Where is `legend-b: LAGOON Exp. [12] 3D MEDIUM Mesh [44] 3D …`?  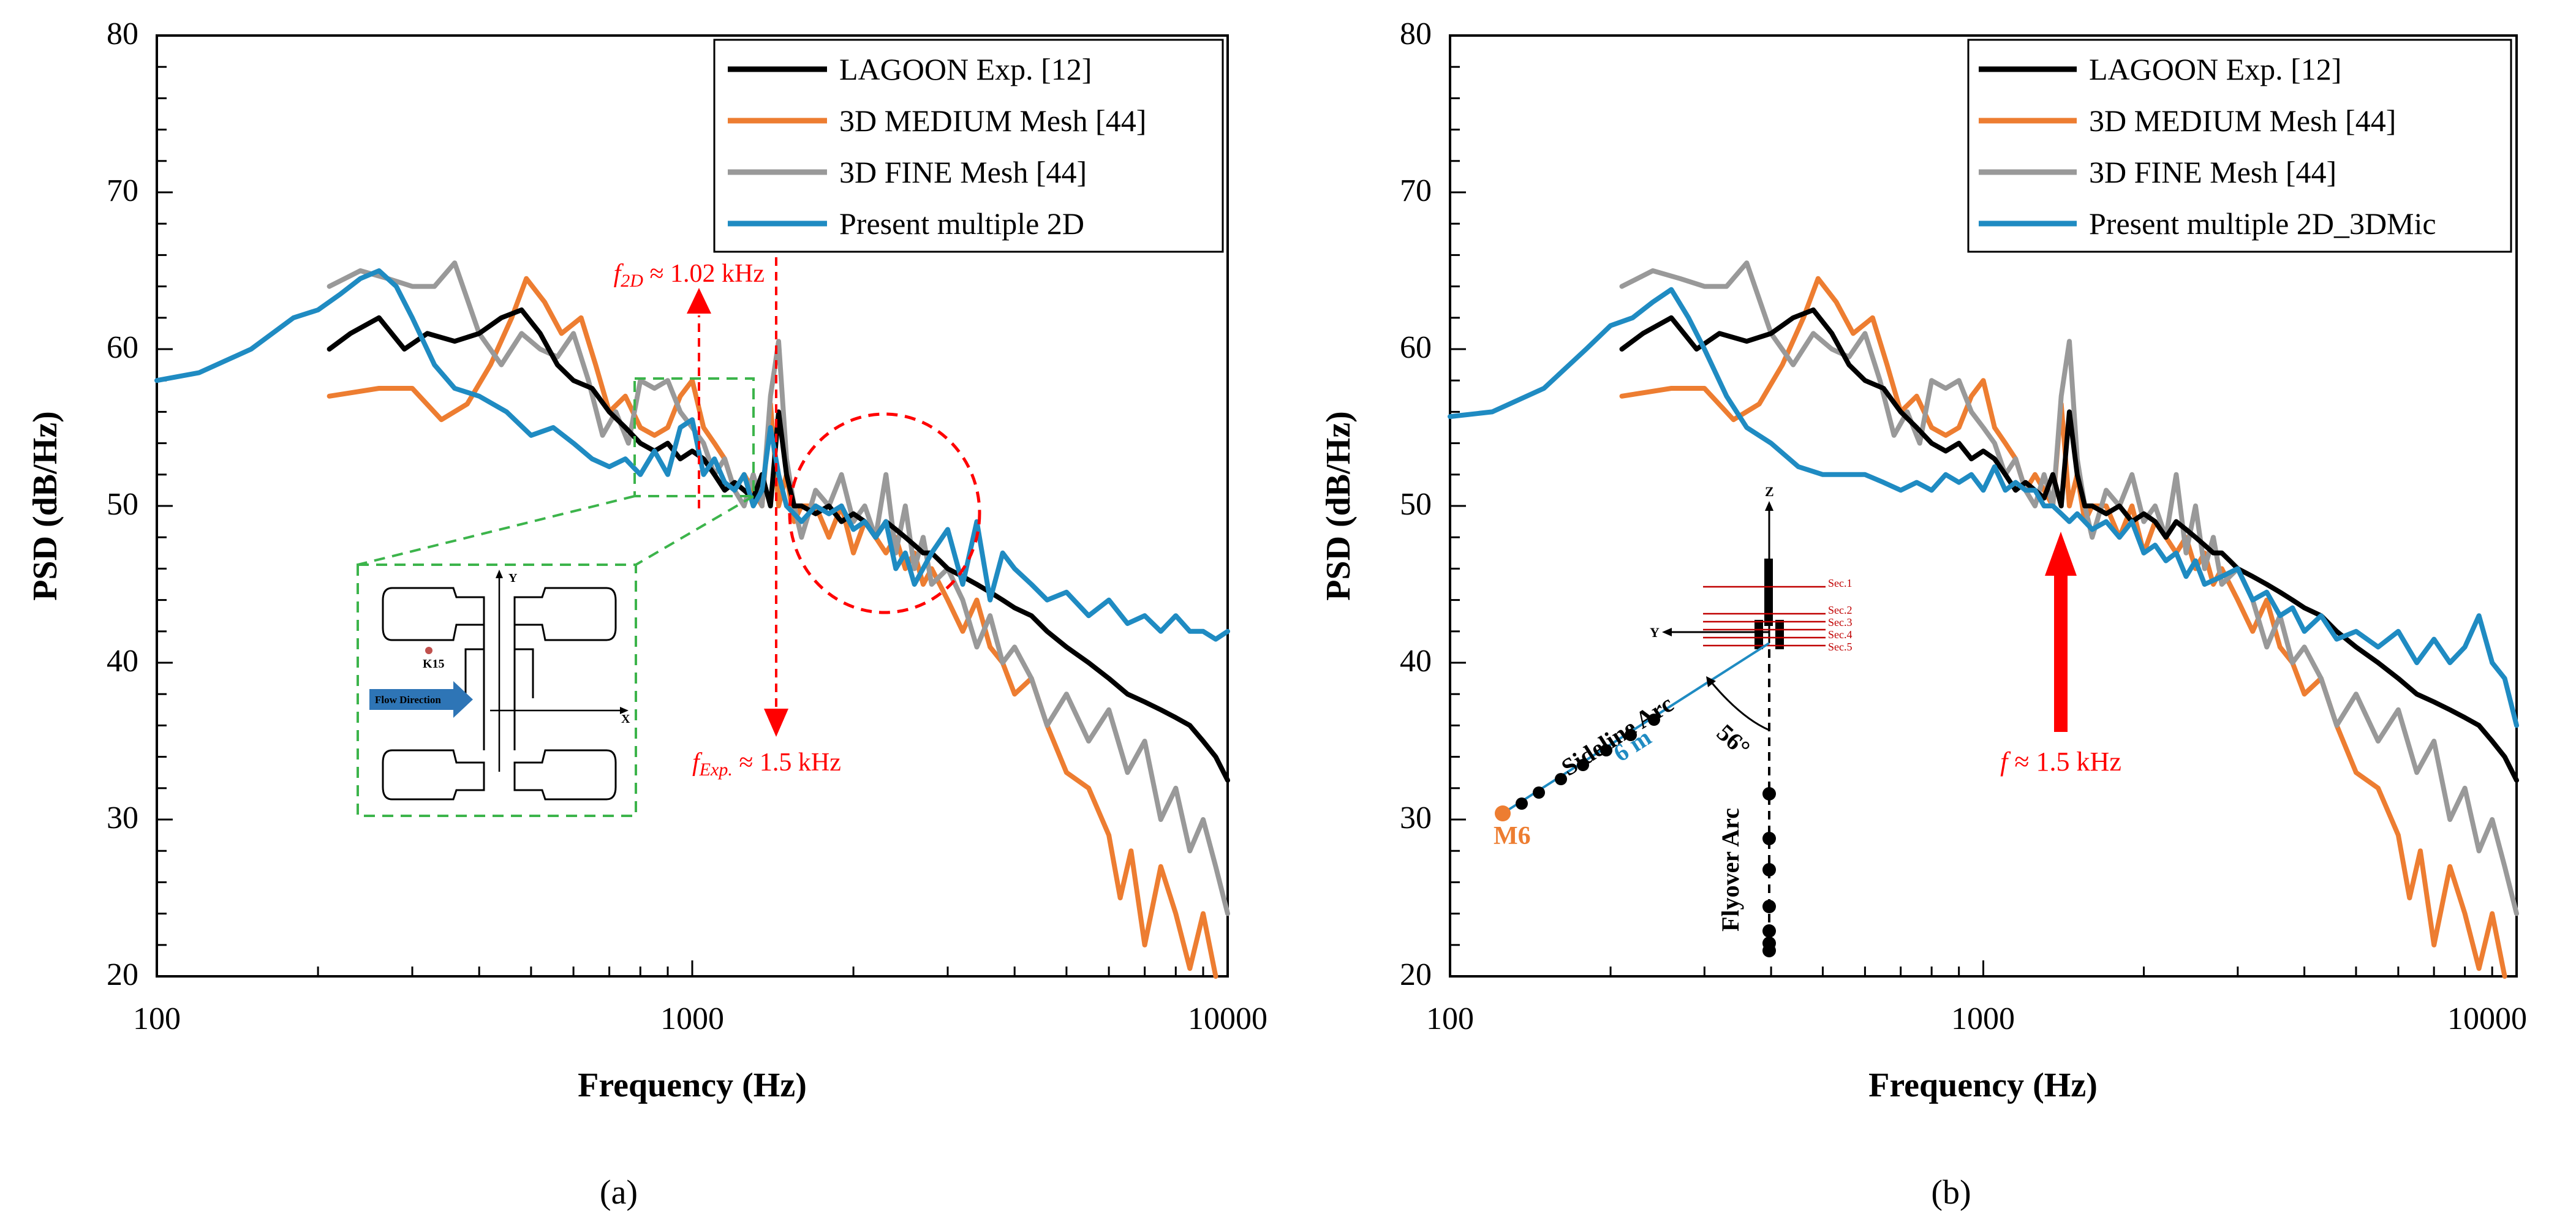 legend-b: LAGOON Exp. [12] 3D MEDIUM Mesh [44] 3D … is located at coordinates (2239, 146).